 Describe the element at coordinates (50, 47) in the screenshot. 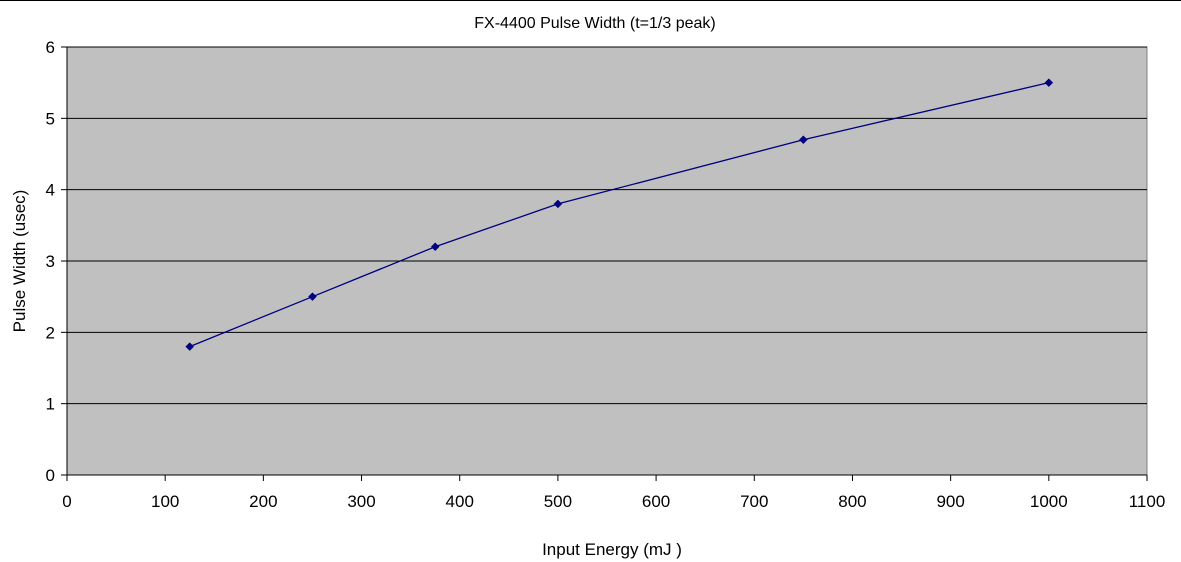

I see `y-tick-label-6: 6` at that location.